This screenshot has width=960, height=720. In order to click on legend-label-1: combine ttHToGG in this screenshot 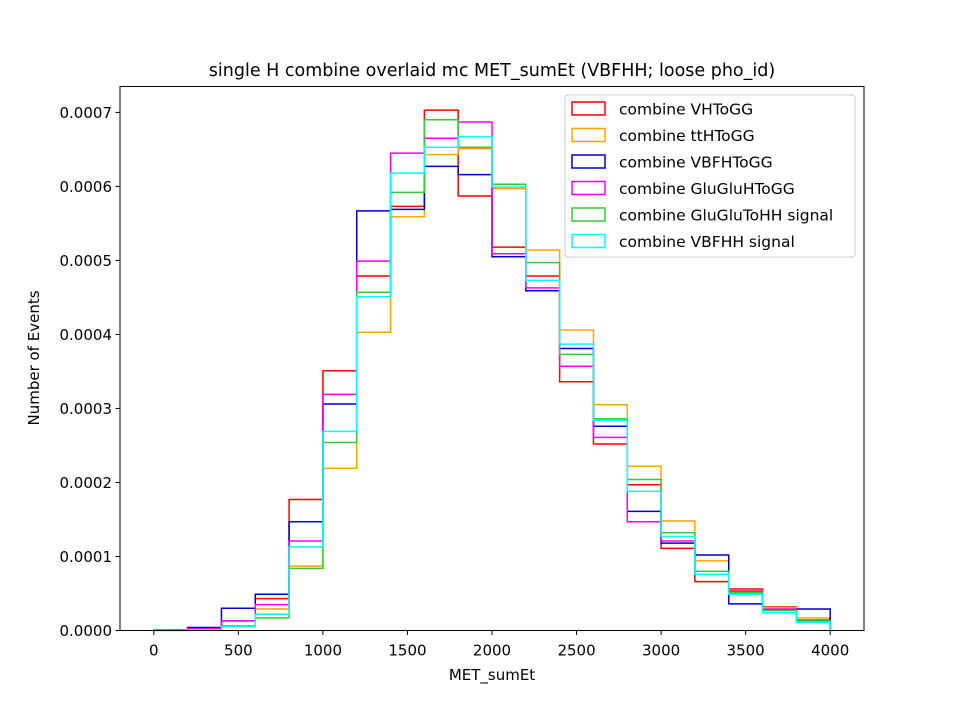, I will do `click(687, 136)`.